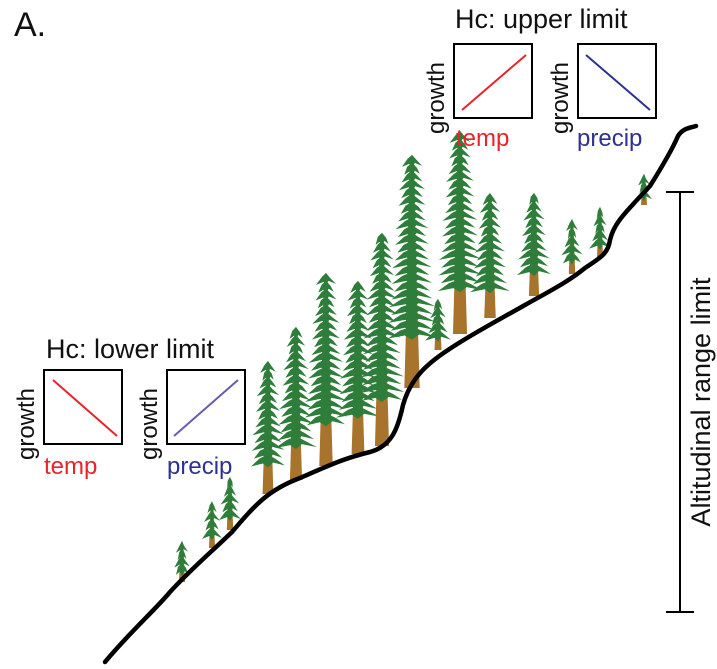 The image size is (717, 669). Describe the element at coordinates (494, 82) in the screenshot. I see `upper-temp-trend-line` at that location.